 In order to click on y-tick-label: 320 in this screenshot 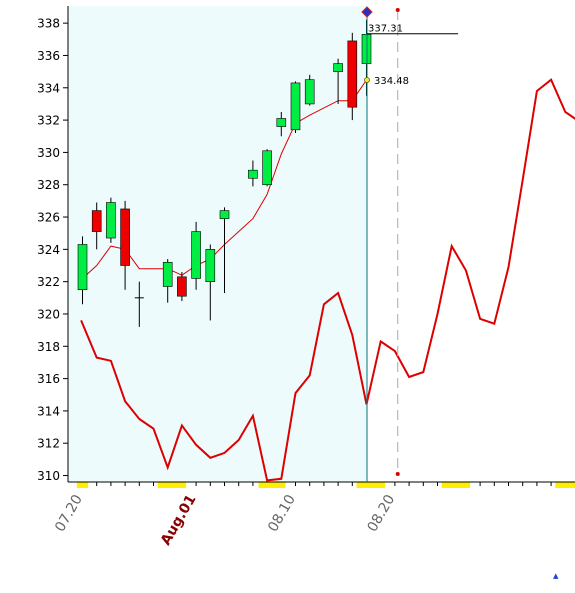, I will do `click(48, 314)`.